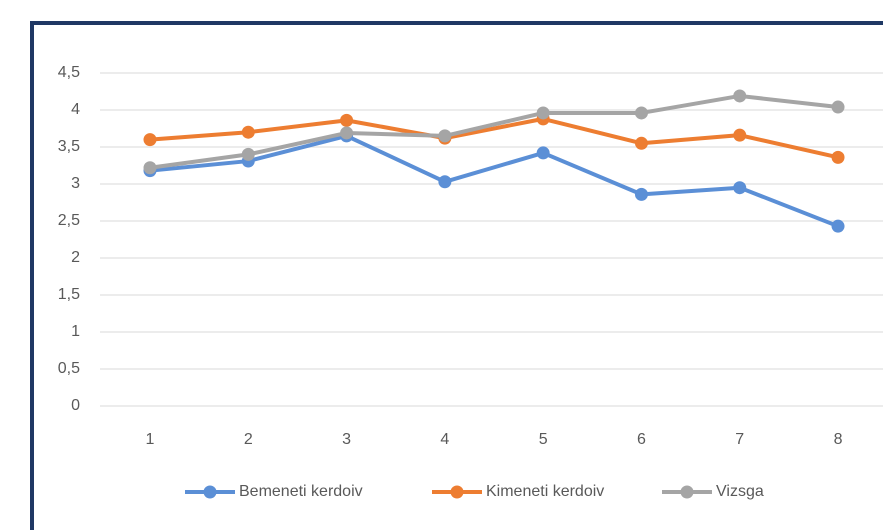  What do you see at coordinates (739, 439) in the screenshot?
I see `x-tick-label: 7` at bounding box center [739, 439].